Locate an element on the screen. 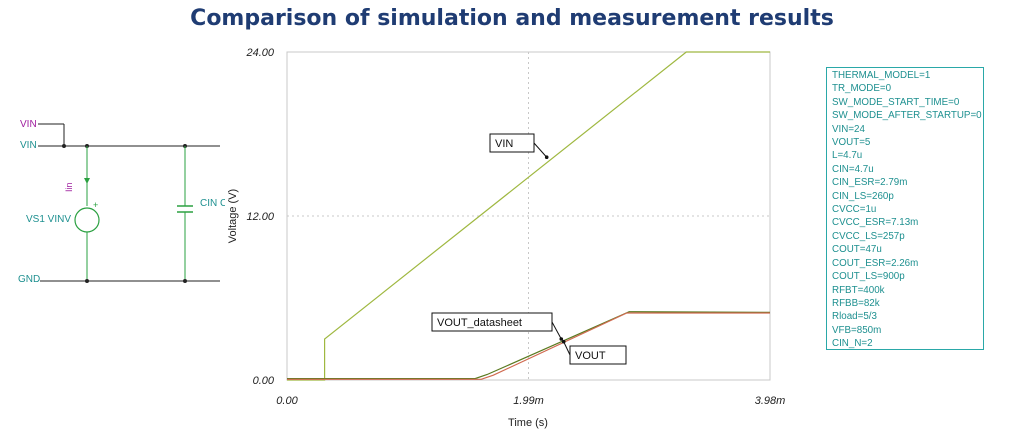  parameter-line: TR_MODE=0 is located at coordinates (862, 89).